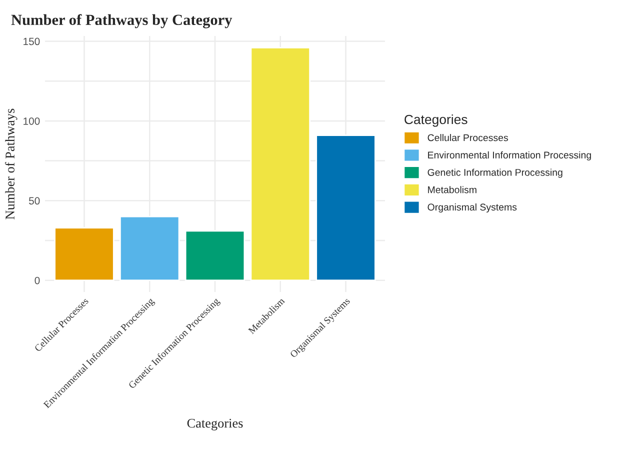  What do you see at coordinates (452, 190) in the screenshot?
I see `legend-label: Metabolism` at bounding box center [452, 190].